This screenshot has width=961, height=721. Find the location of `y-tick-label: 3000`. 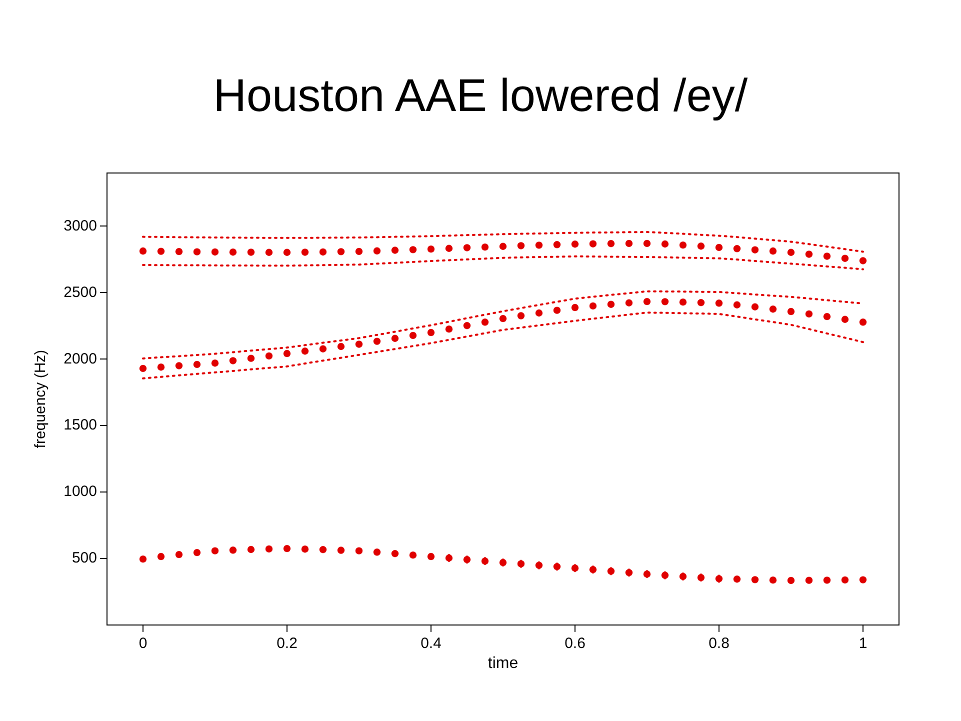

y-tick-label: 3000 is located at coordinates (80, 225).